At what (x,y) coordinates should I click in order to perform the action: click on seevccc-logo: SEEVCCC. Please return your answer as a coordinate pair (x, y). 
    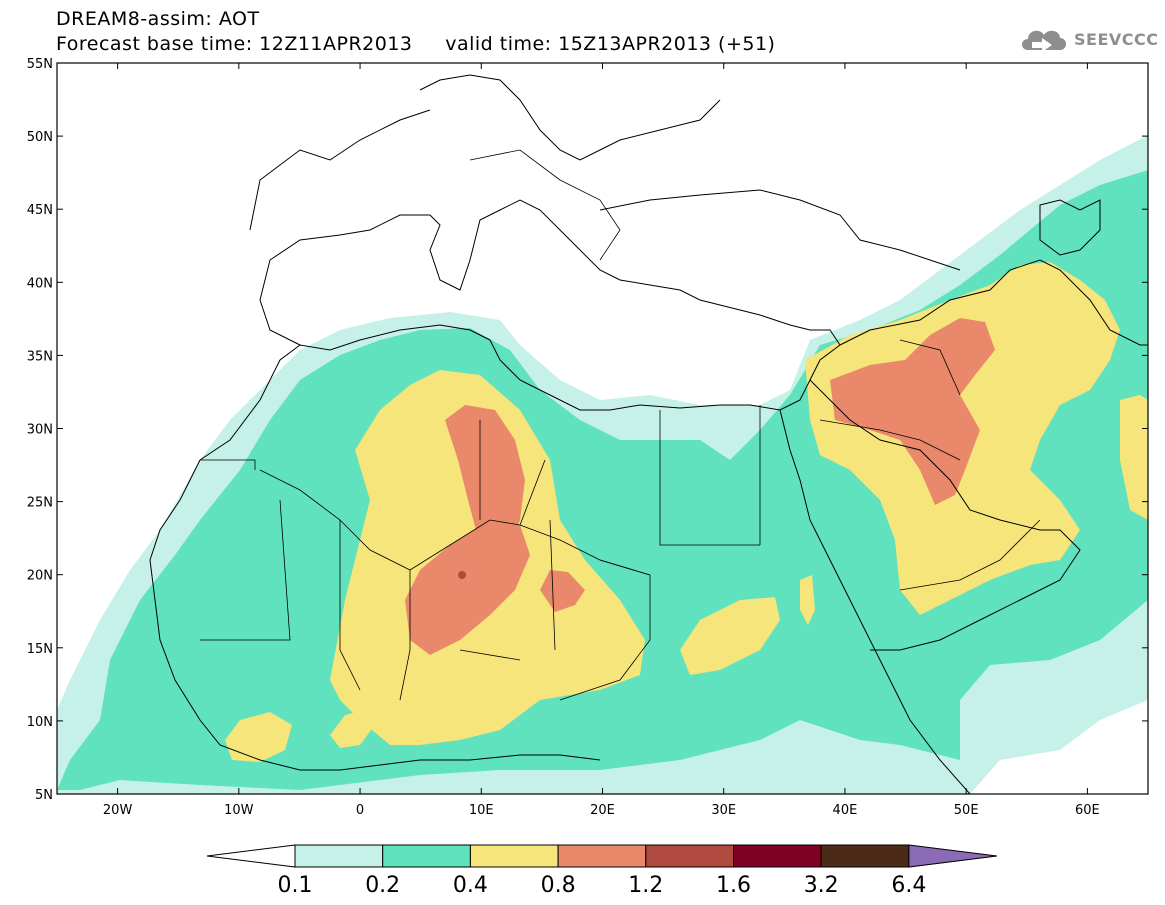
    Looking at the image, I should click on (1088, 39).